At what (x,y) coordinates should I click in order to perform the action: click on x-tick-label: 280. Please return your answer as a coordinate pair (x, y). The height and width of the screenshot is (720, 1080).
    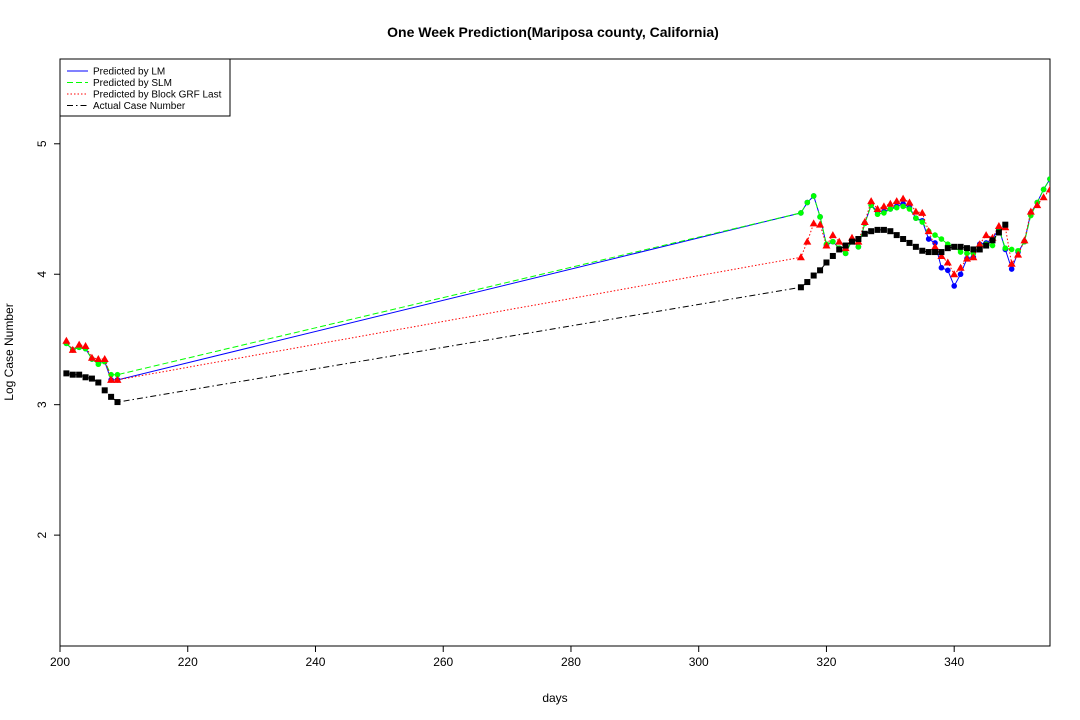
    Looking at the image, I should click on (571, 662).